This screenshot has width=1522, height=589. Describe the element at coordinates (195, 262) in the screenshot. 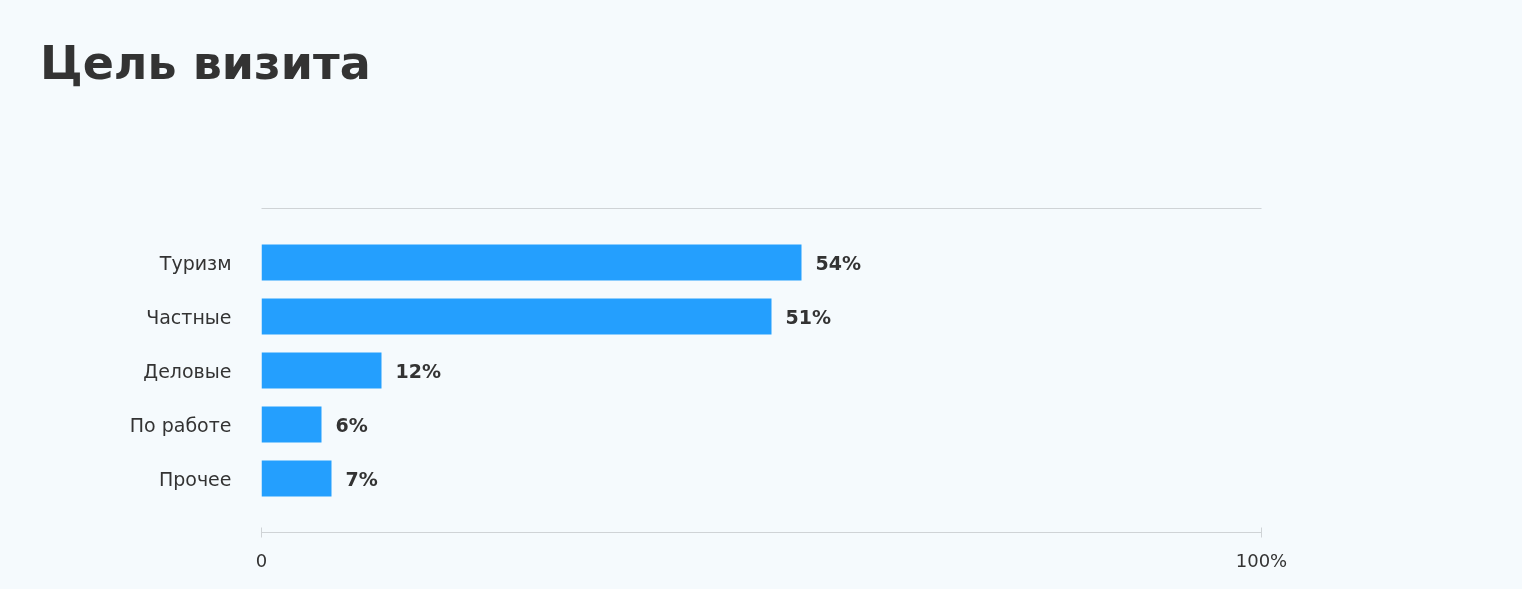

I see `y-tick-label: Туризм` at that location.